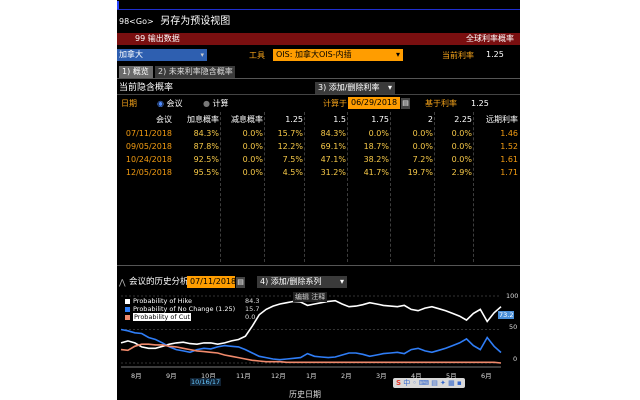 The image size is (640, 400). Describe the element at coordinates (346, 376) in the screenshot. I see `x-tick-label: 2月` at that location.